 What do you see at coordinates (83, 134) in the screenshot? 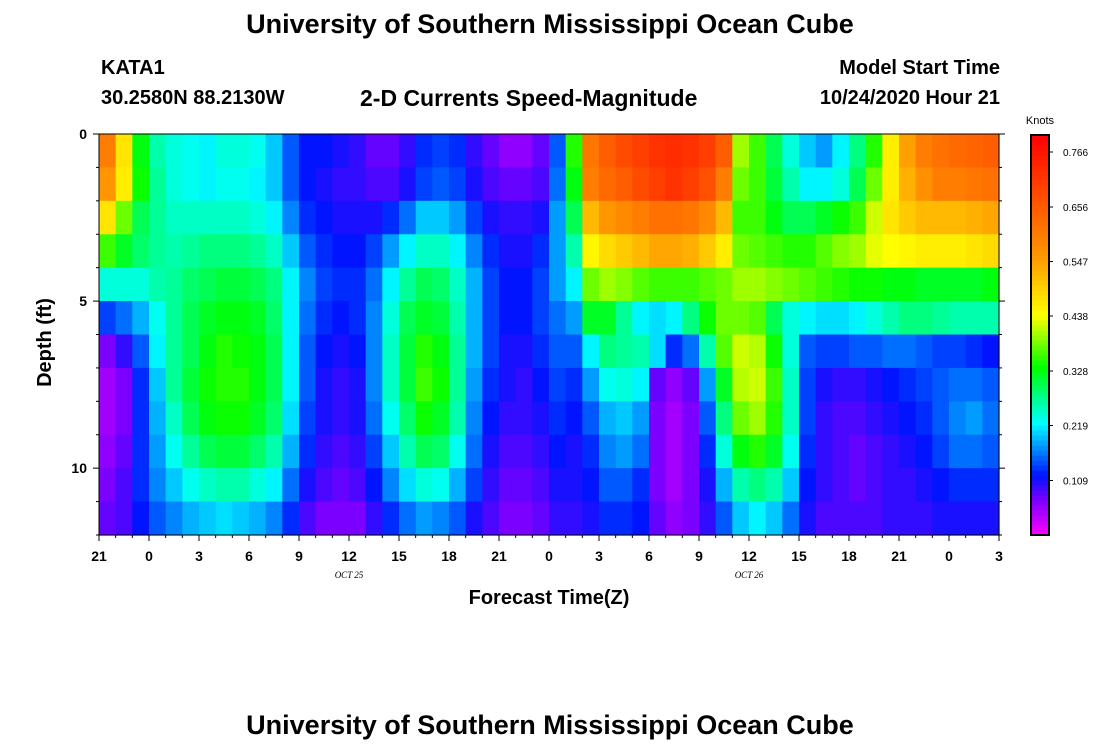
I see `y-tick-label: 0` at bounding box center [83, 134].